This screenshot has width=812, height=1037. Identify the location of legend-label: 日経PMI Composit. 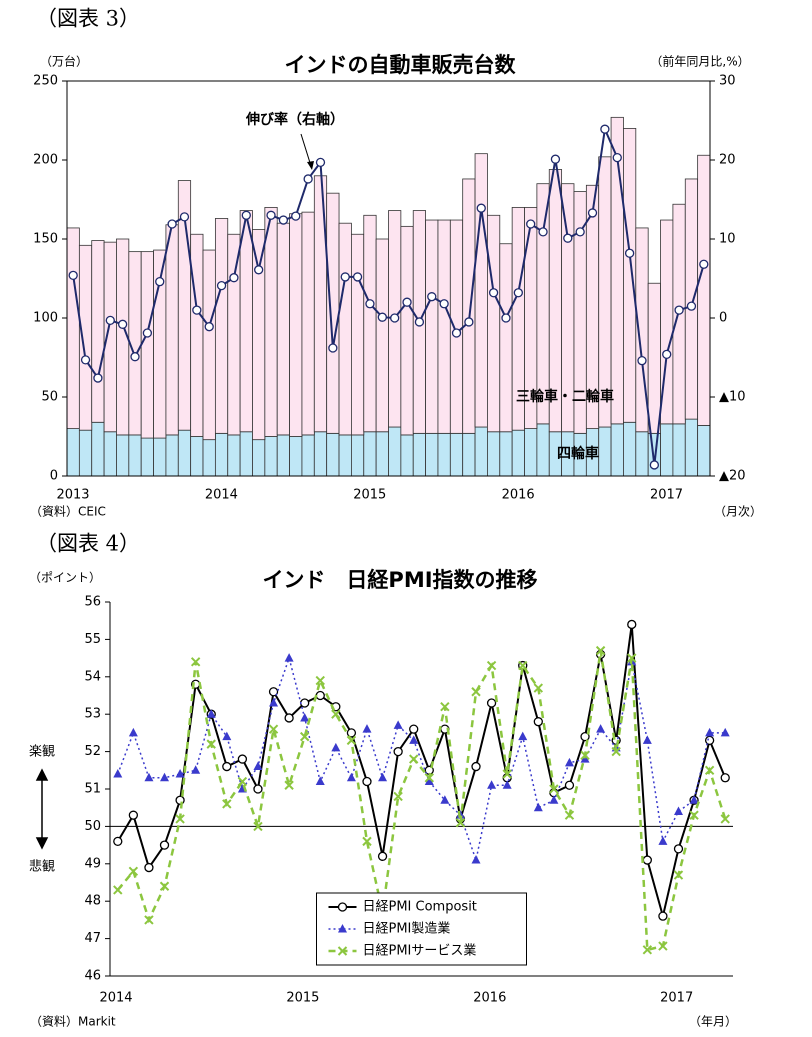
(420, 907).